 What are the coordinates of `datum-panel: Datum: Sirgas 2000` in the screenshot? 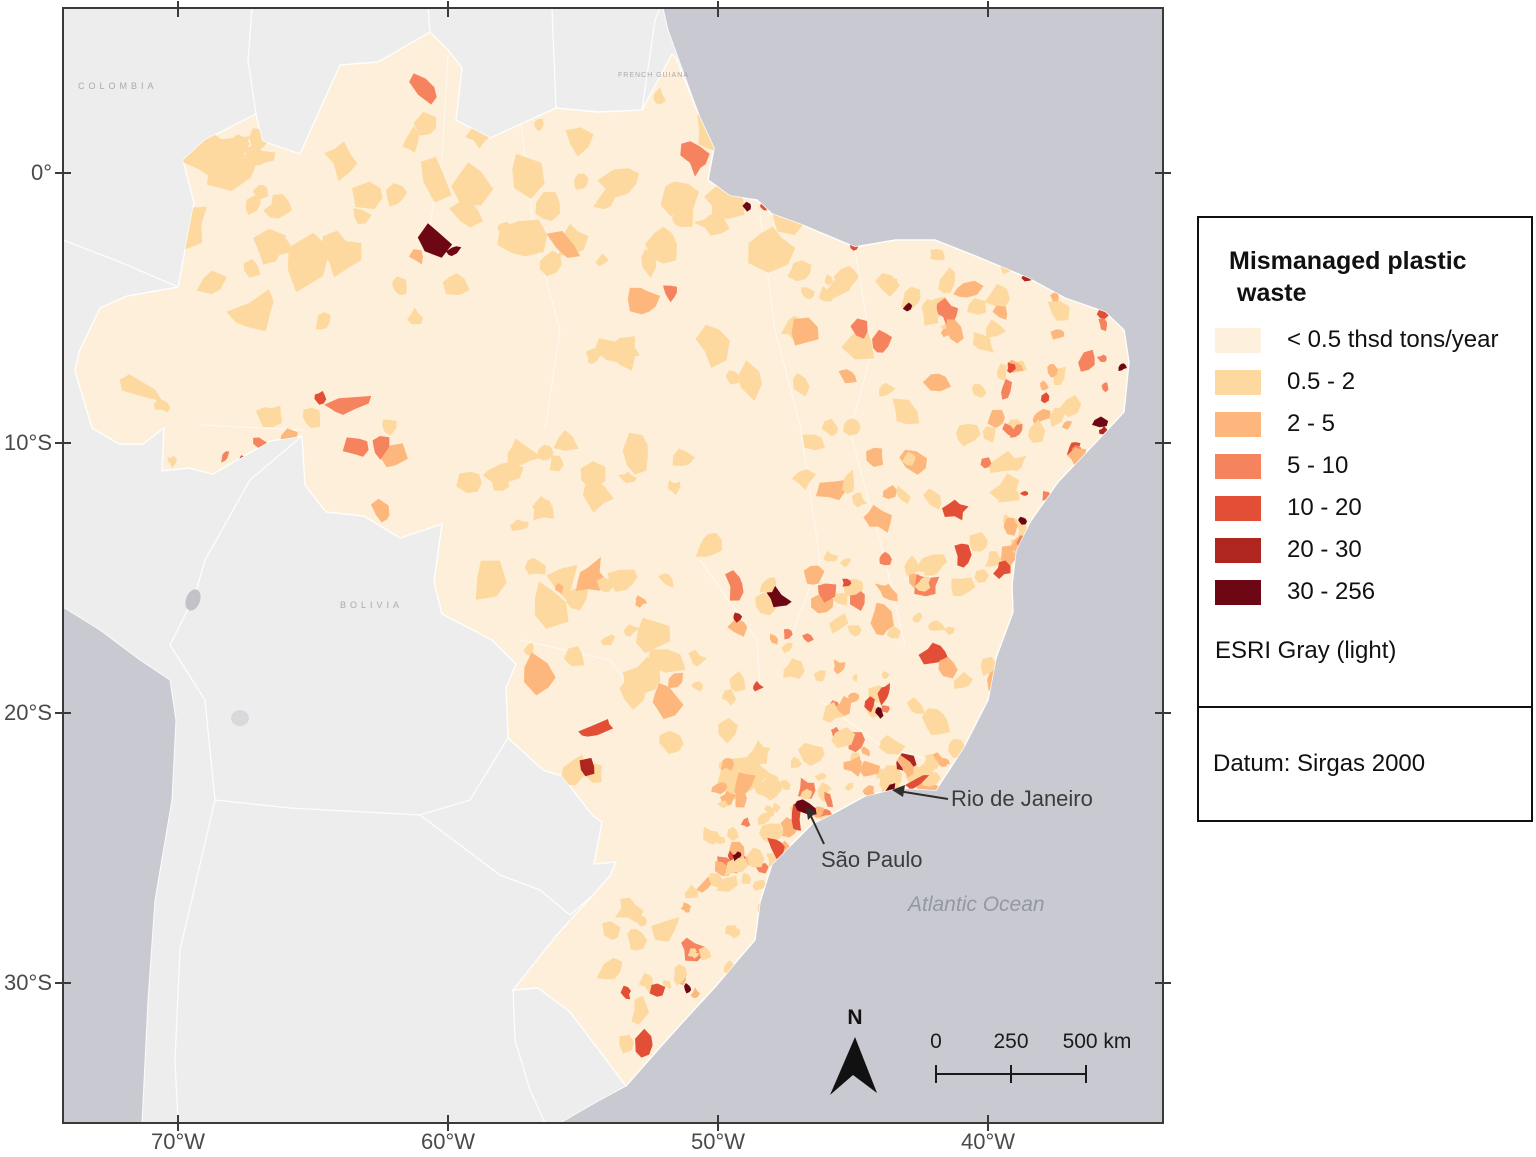 It's located at (1365, 764).